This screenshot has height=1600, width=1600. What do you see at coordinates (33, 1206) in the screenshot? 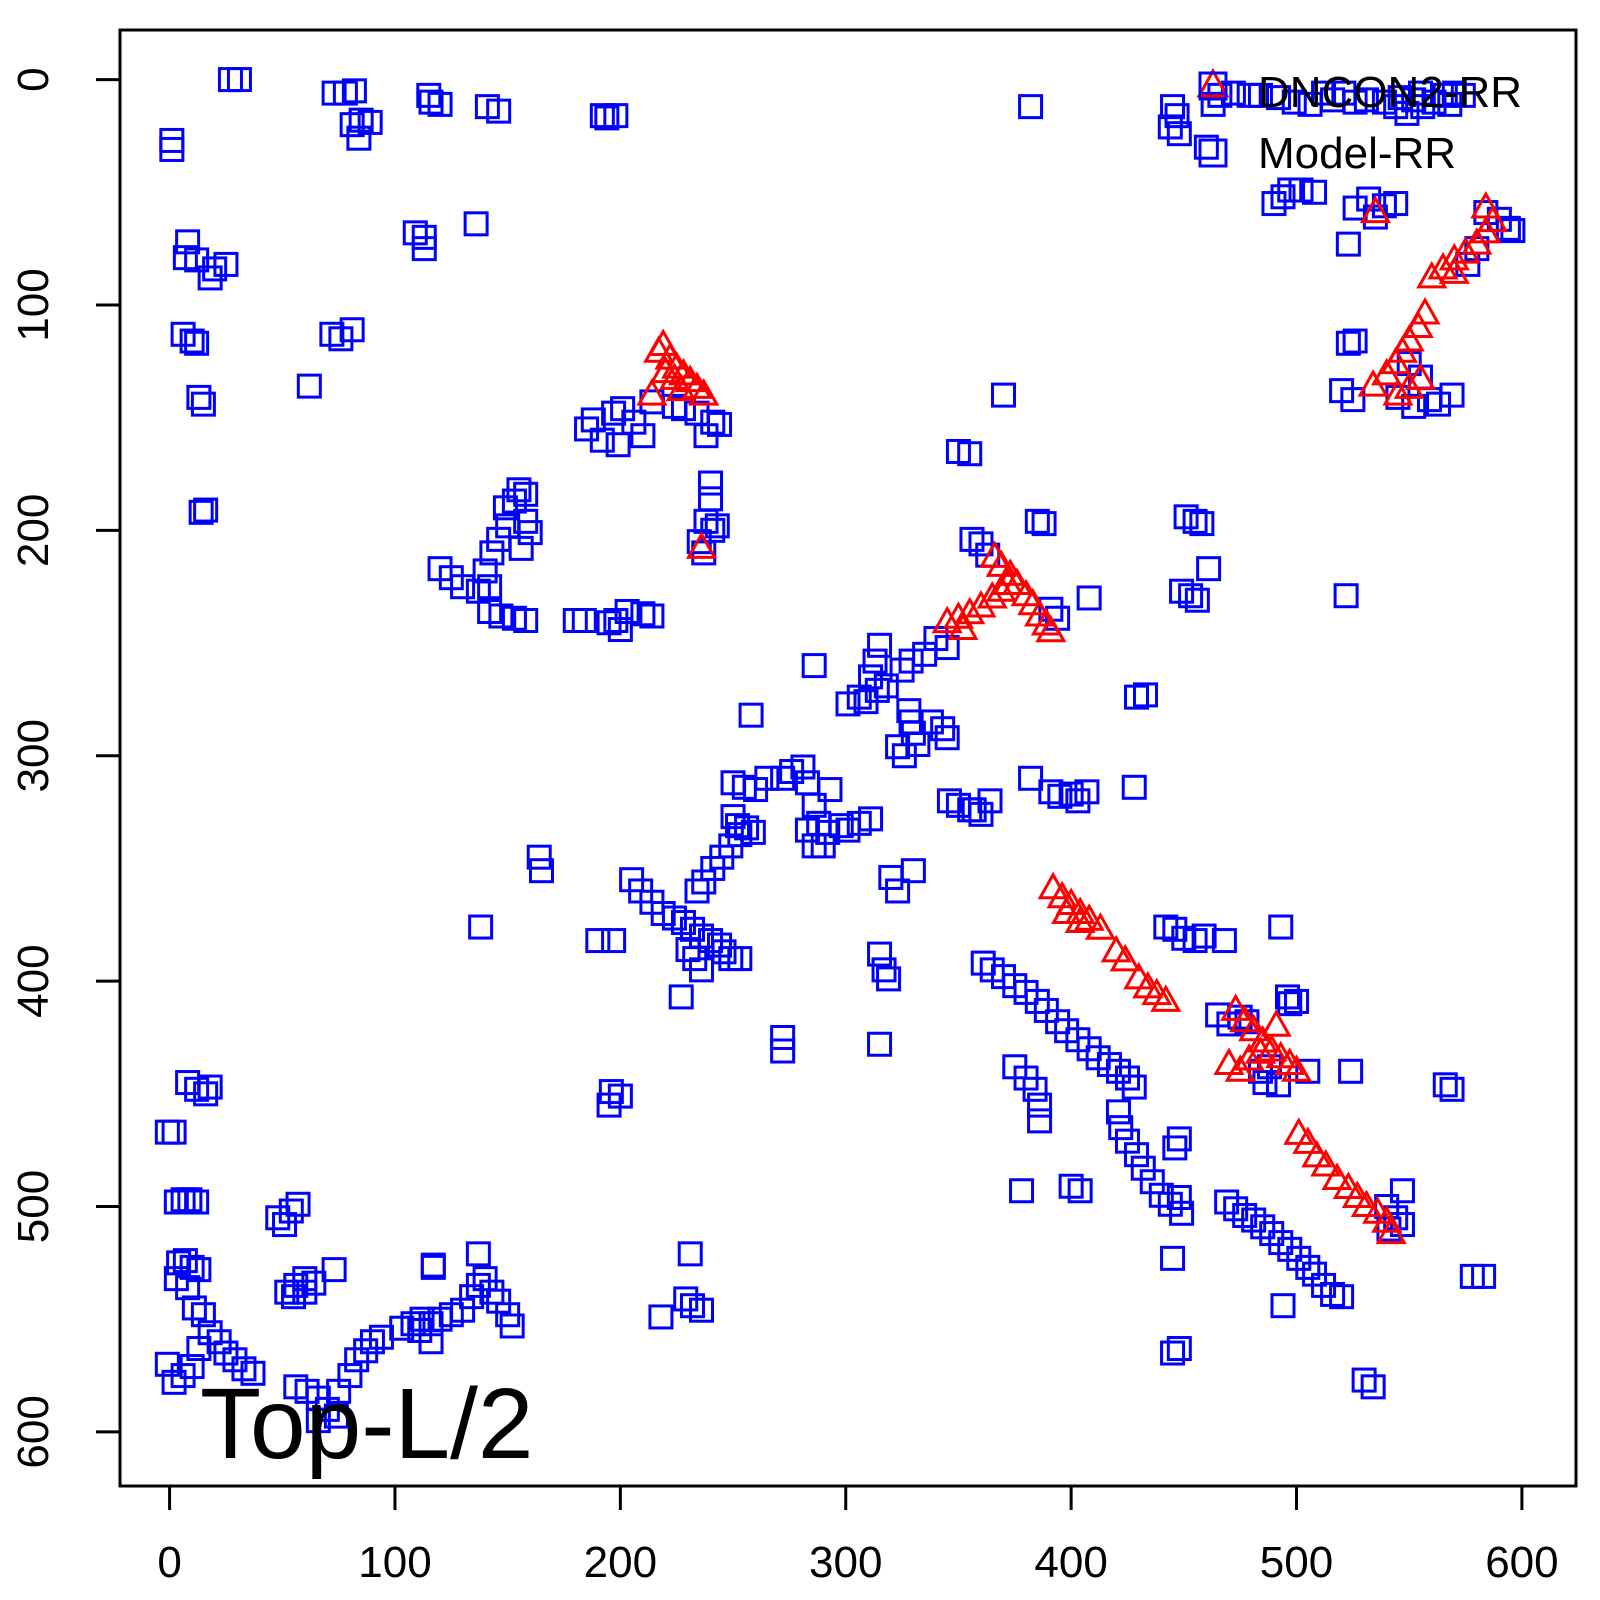
I see `y-tick-label-500: 500` at bounding box center [33, 1206].